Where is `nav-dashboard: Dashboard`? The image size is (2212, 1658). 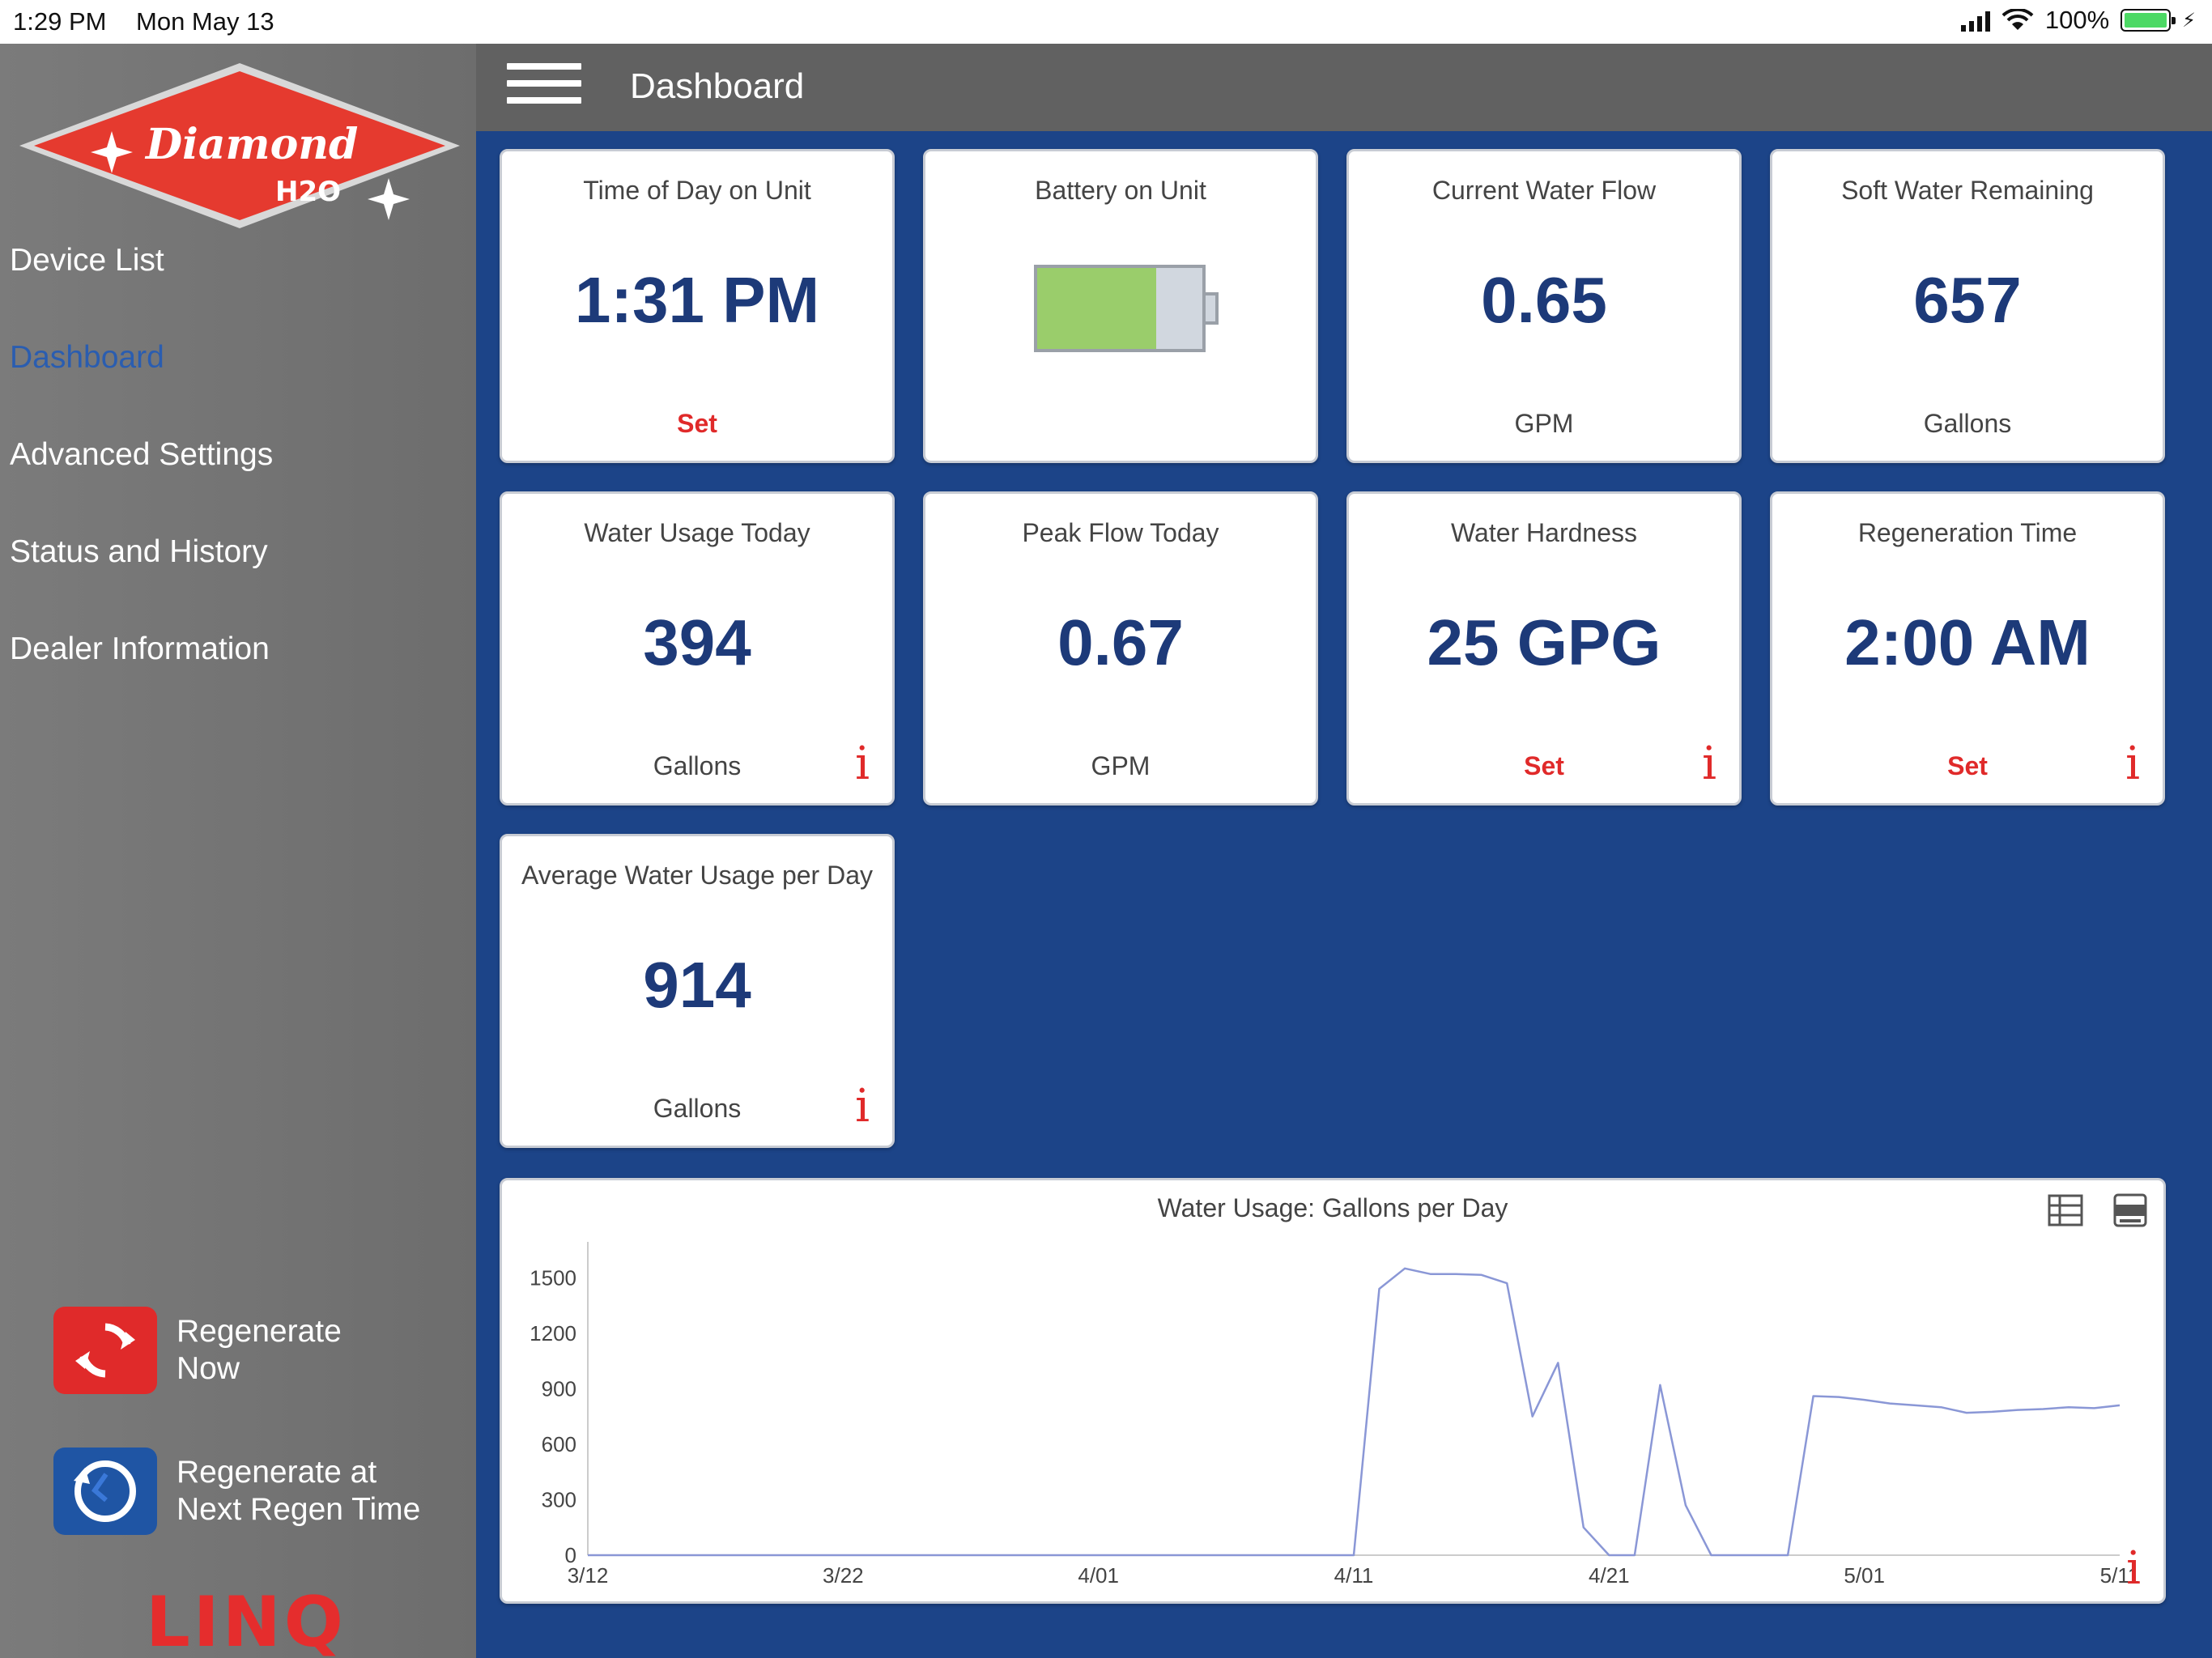 nav-dashboard: Dashboard is located at coordinates (87, 357).